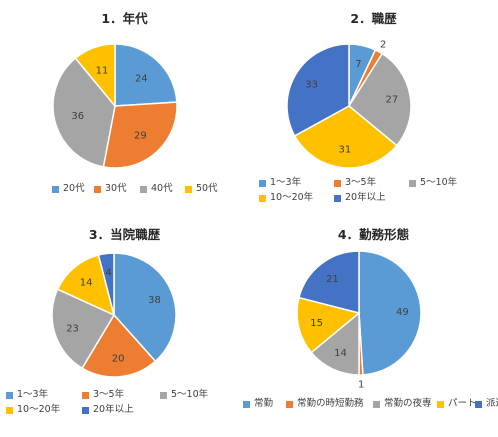 Image resolution: width=498 pixels, height=437 pixels. I want to click on legend-label: 40代, so click(162, 188).